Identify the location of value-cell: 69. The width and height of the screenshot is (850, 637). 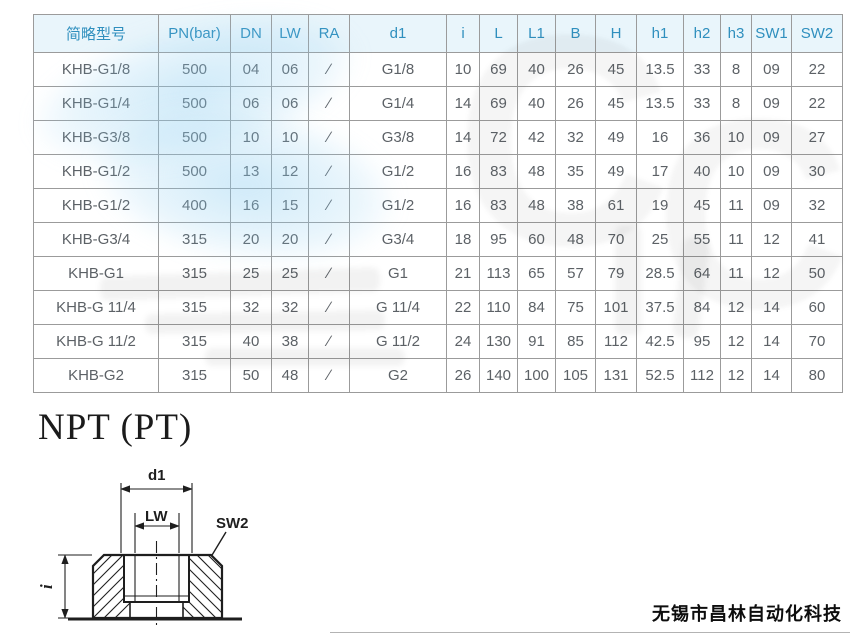
(498, 69).